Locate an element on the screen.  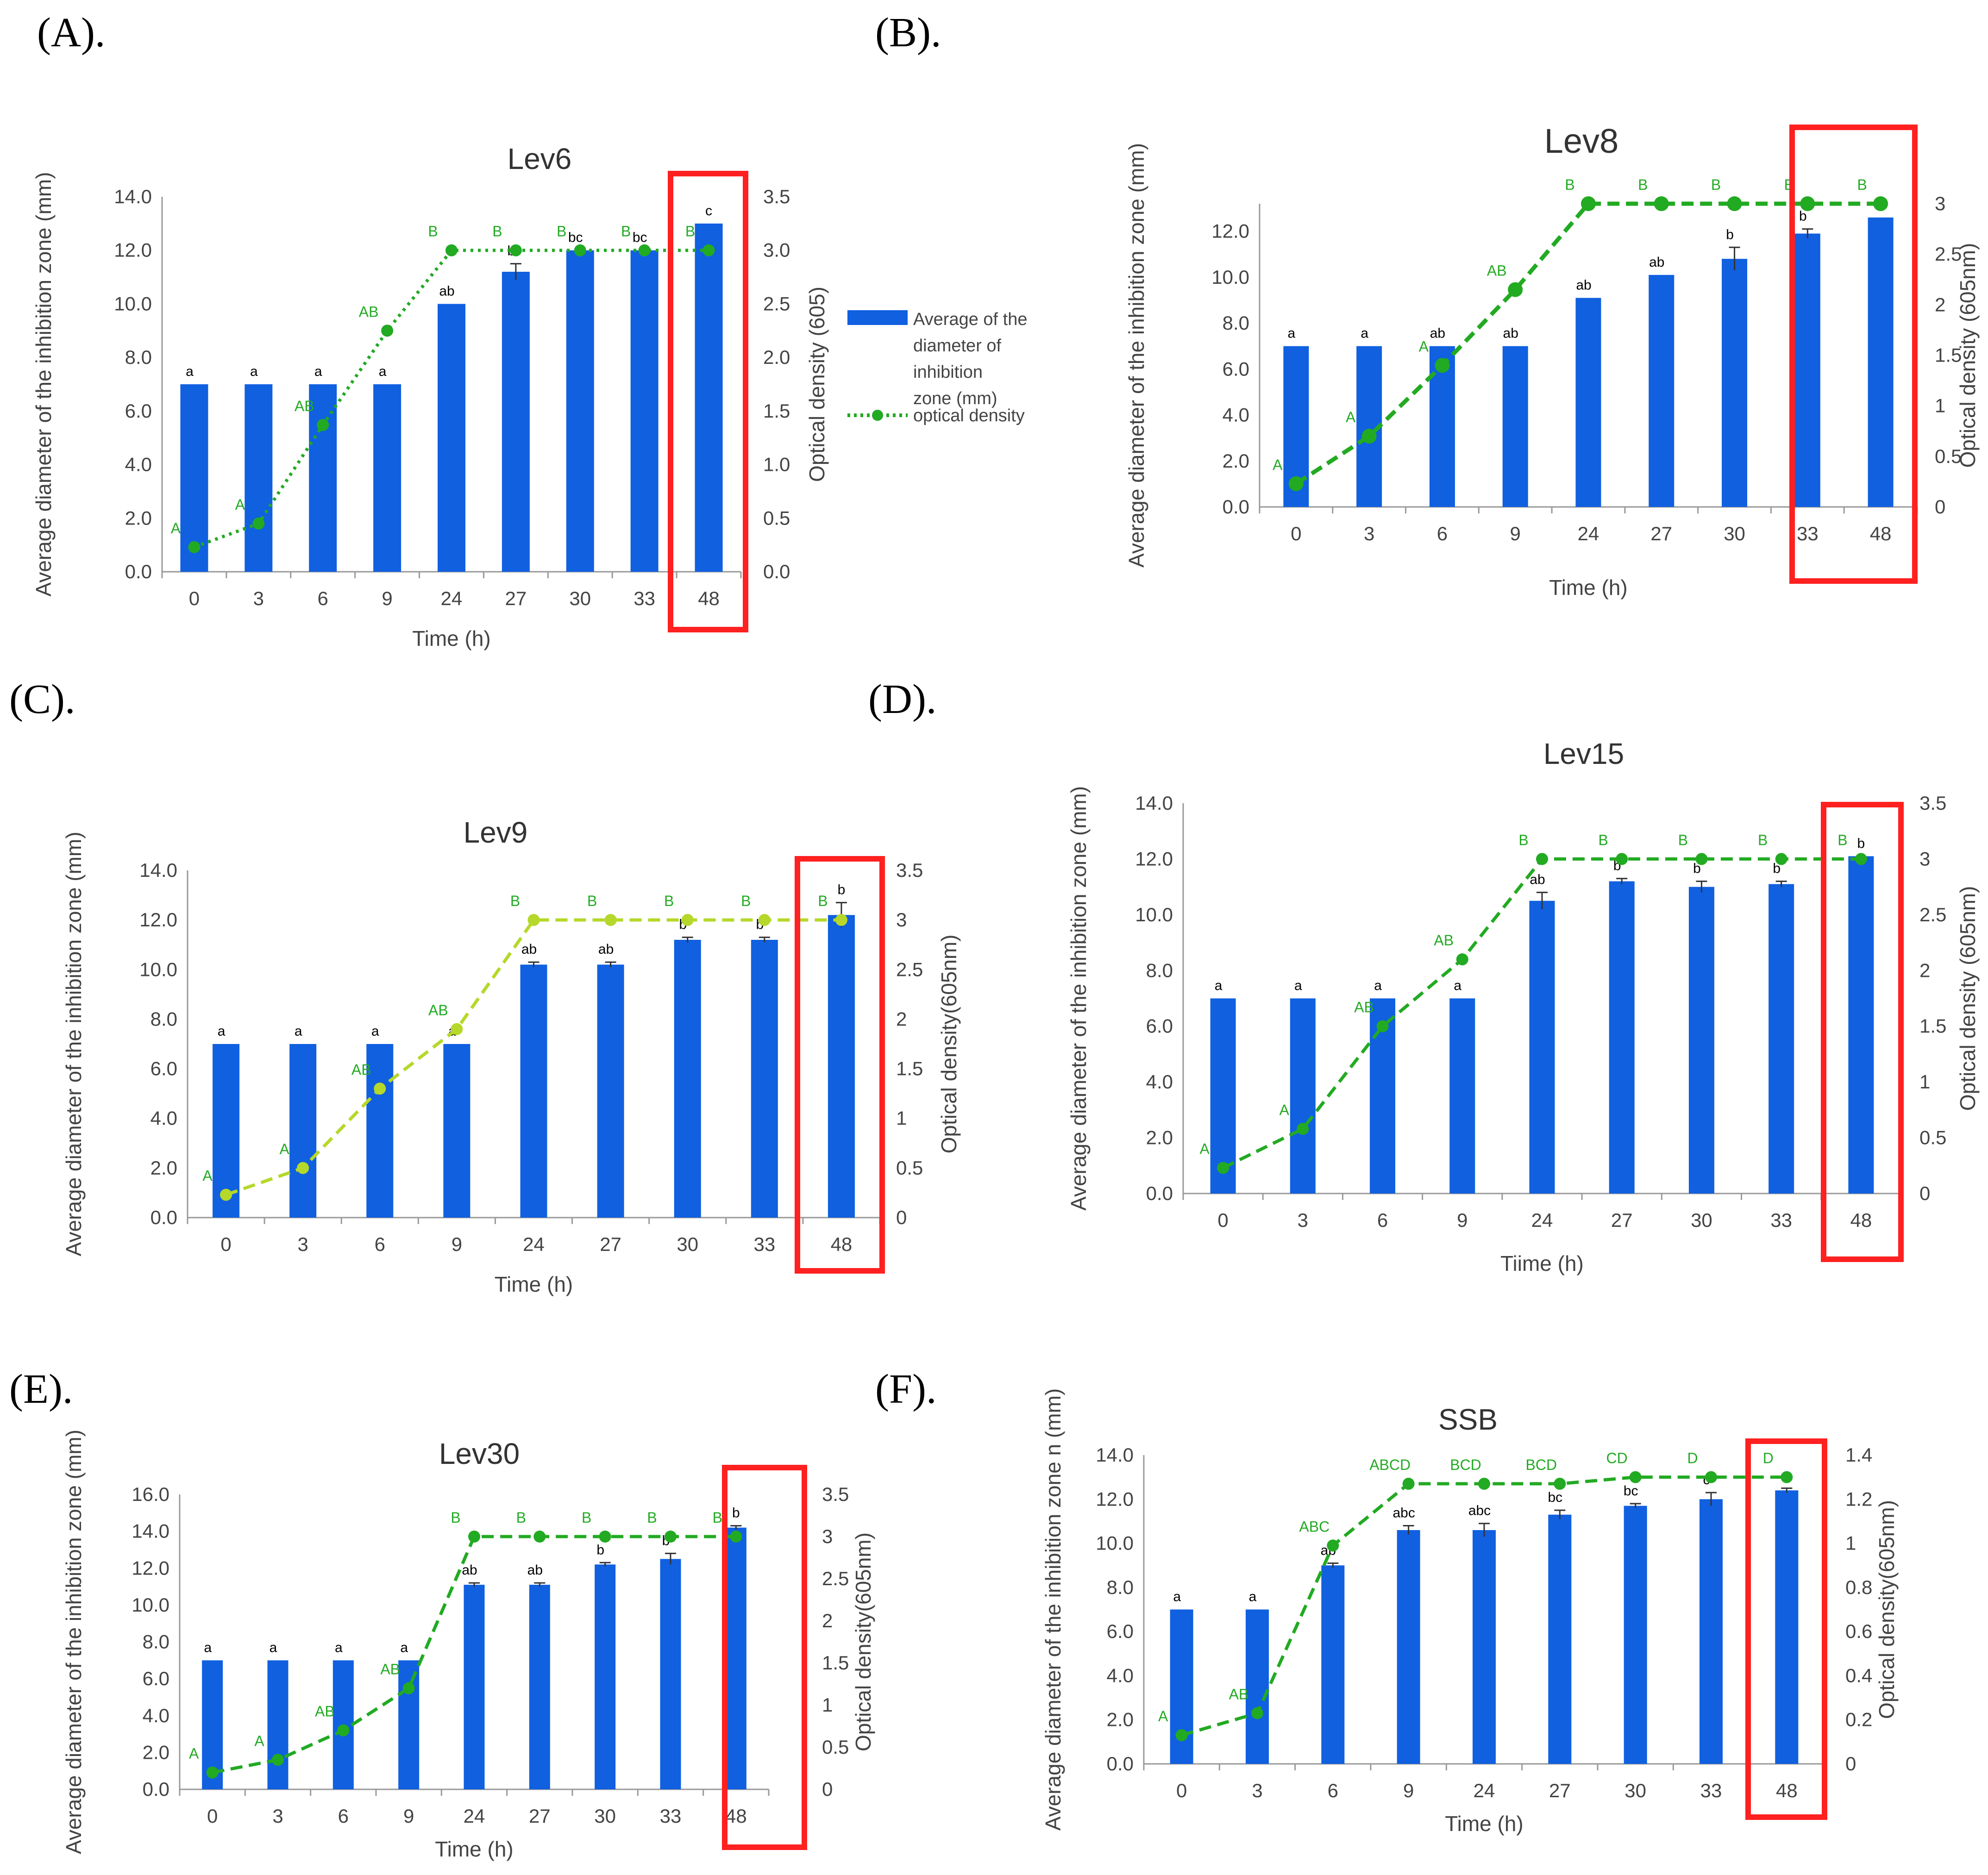
chart-title: Lev15 is located at coordinates (1583, 754).